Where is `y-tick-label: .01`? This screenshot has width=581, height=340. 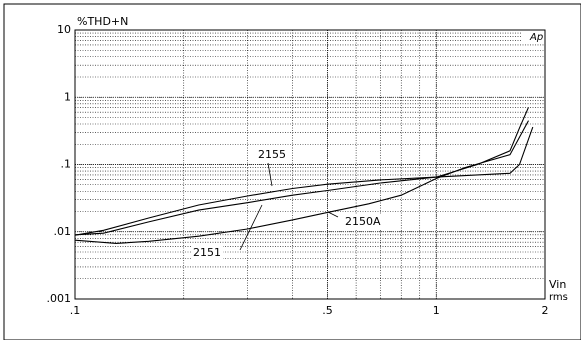
y-tick-label: .01 is located at coordinates (63, 231).